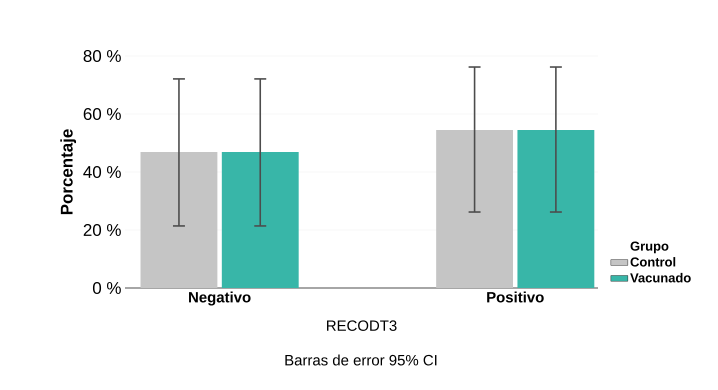  I want to click on y-tick-label: 60 %, so click(102, 114).